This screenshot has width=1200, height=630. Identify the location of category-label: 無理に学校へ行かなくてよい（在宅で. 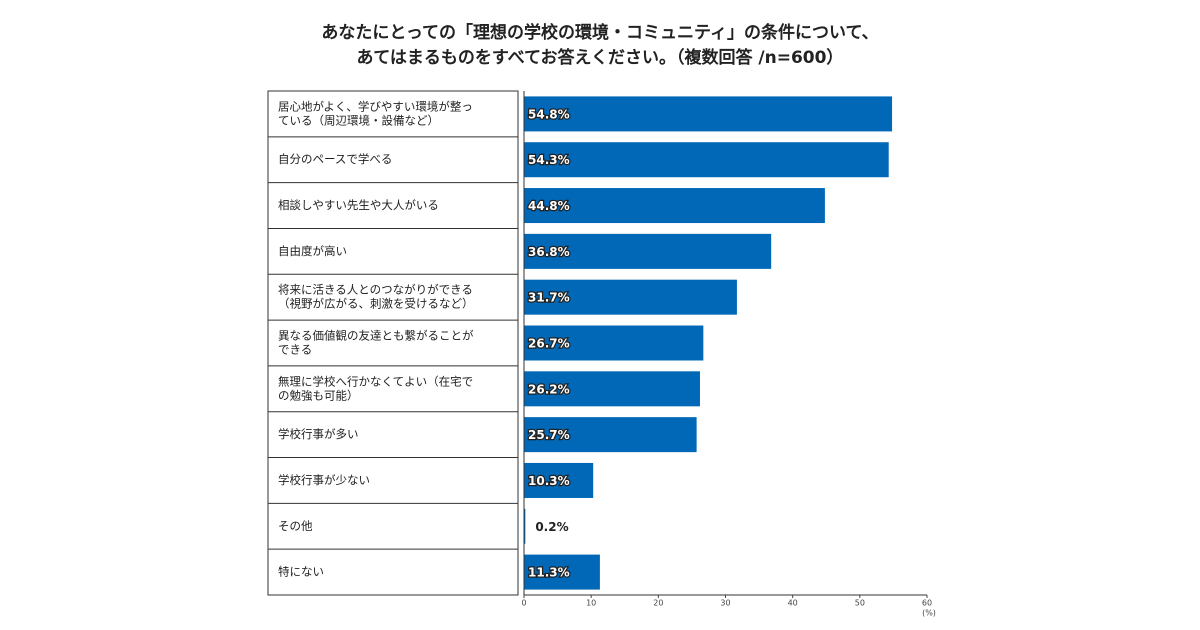
(375, 381).